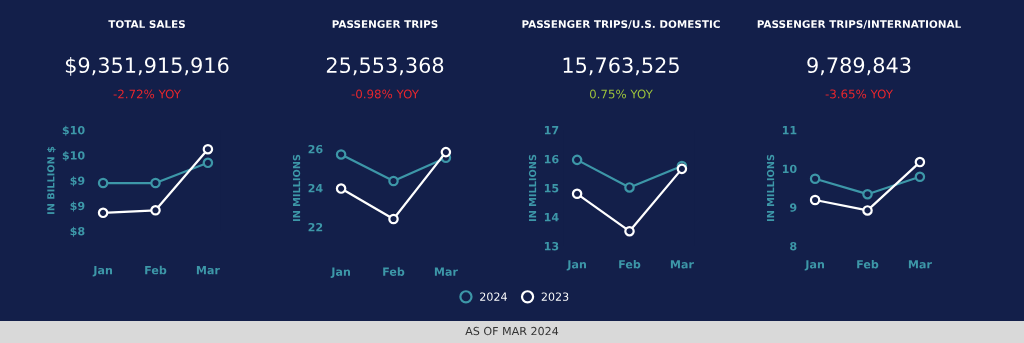 The height and width of the screenshot is (343, 1024). I want to click on y-tick-label: 22, so click(315, 227).